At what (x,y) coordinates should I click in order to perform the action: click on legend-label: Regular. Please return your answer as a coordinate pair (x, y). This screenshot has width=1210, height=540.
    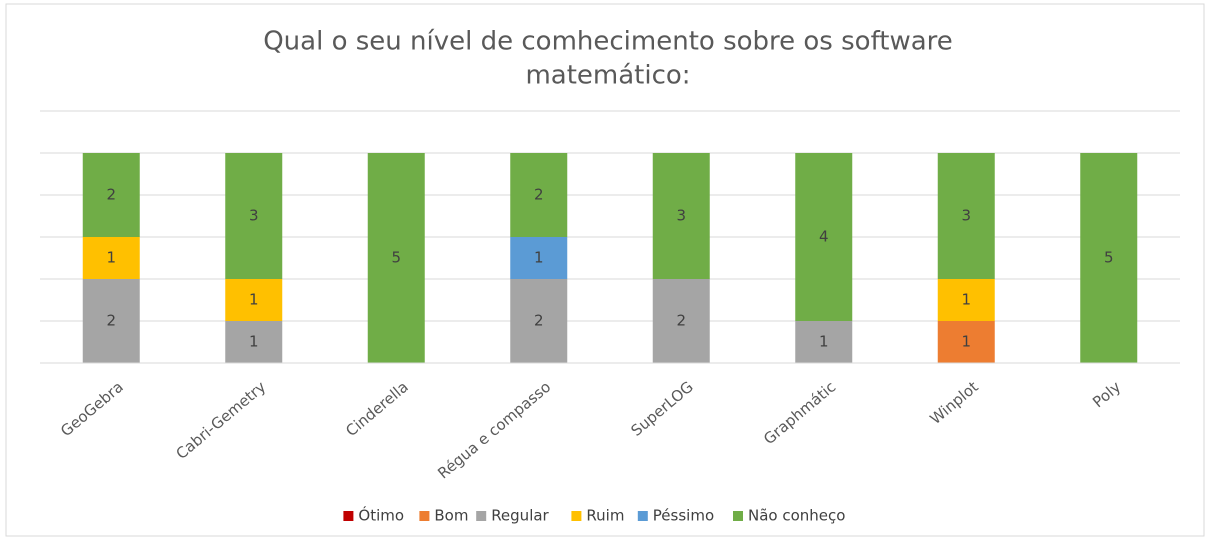
    Looking at the image, I should click on (520, 516).